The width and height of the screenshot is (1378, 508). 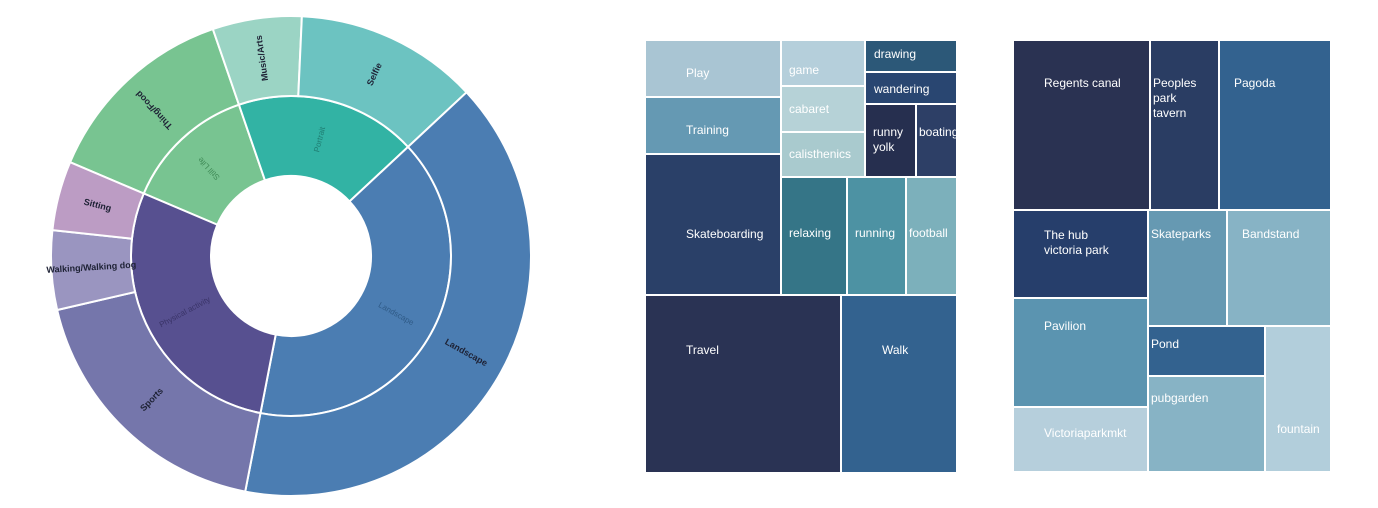 I want to click on outer-segment-sitting, so click(x=98, y=200).